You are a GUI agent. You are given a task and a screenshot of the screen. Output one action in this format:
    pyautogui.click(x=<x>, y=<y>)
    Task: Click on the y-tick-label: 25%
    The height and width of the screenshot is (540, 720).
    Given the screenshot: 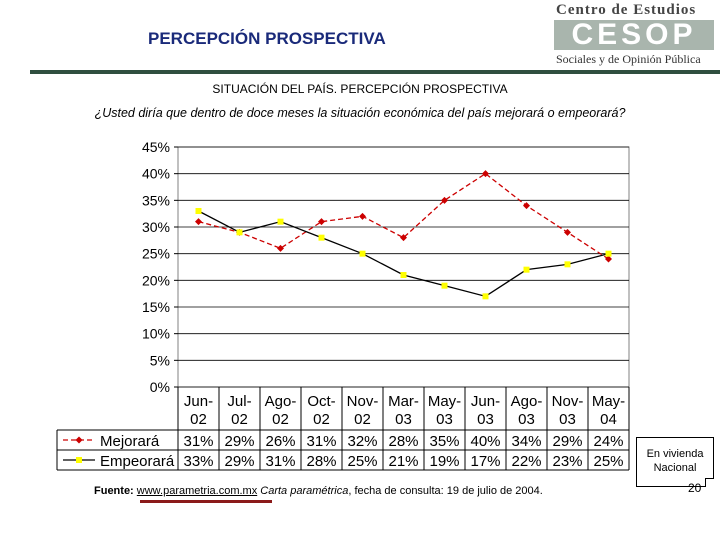 What is the action you would take?
    pyautogui.click(x=156, y=254)
    